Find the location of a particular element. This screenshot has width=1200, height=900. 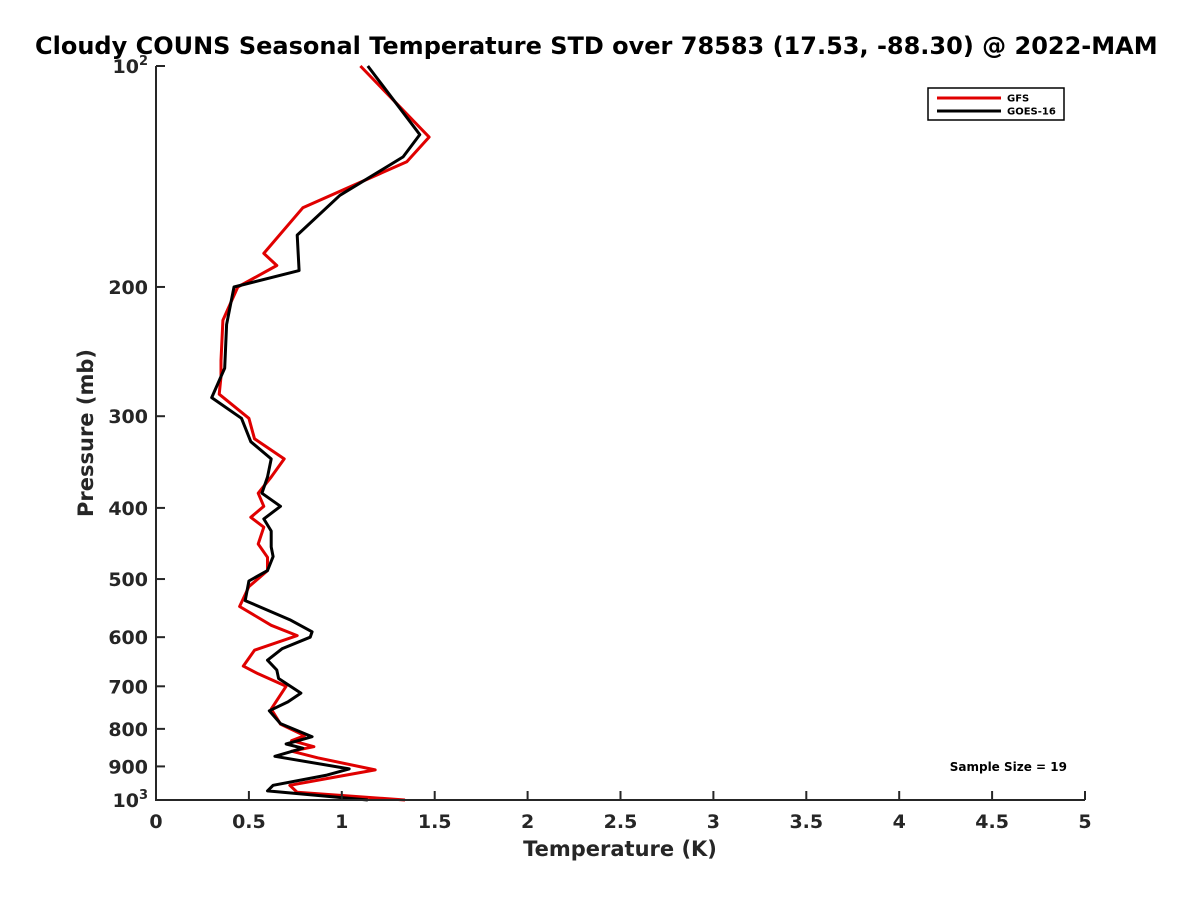

y-tick-label: 200 is located at coordinates (128, 288).